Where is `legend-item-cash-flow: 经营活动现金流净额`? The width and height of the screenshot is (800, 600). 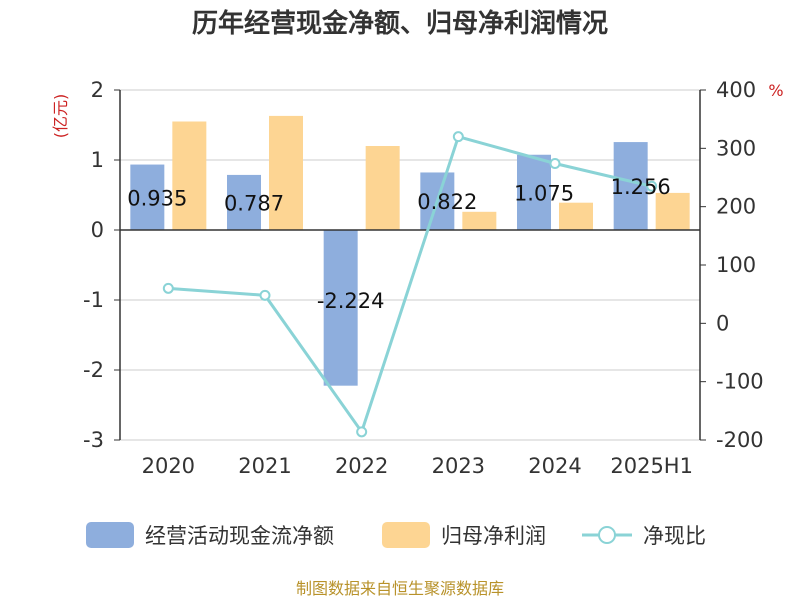 legend-item-cash-flow: 经营活动现金流净额 is located at coordinates (210, 535).